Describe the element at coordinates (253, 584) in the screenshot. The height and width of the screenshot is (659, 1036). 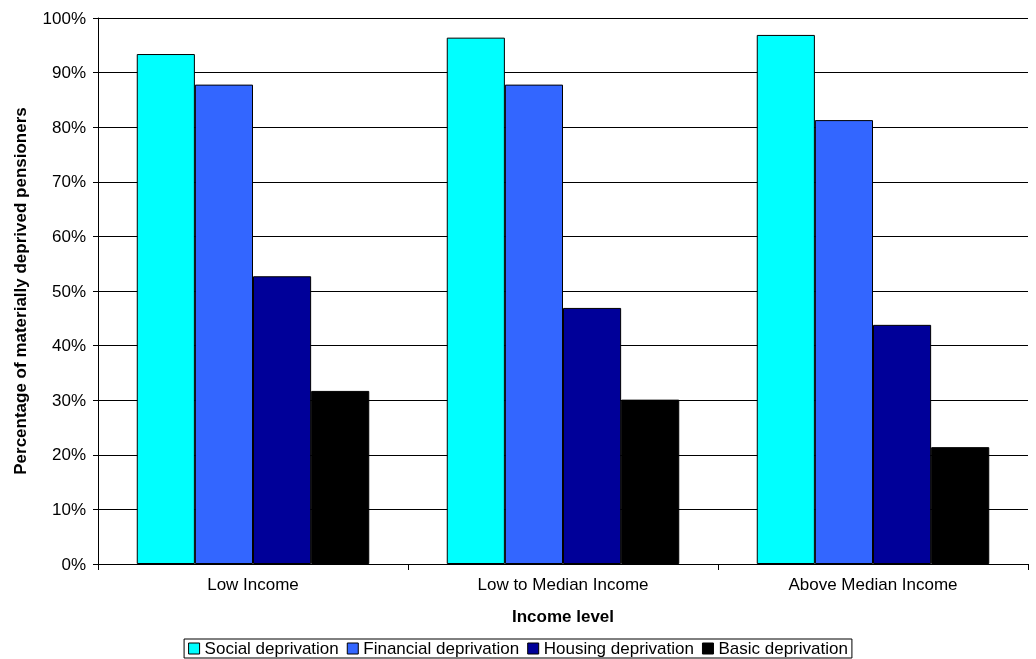
I see `x-tick-label: Low Income` at that location.